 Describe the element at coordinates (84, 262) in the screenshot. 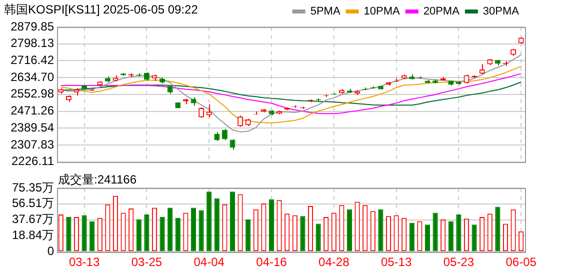

I see `x-tick-label: 03-13` at that location.